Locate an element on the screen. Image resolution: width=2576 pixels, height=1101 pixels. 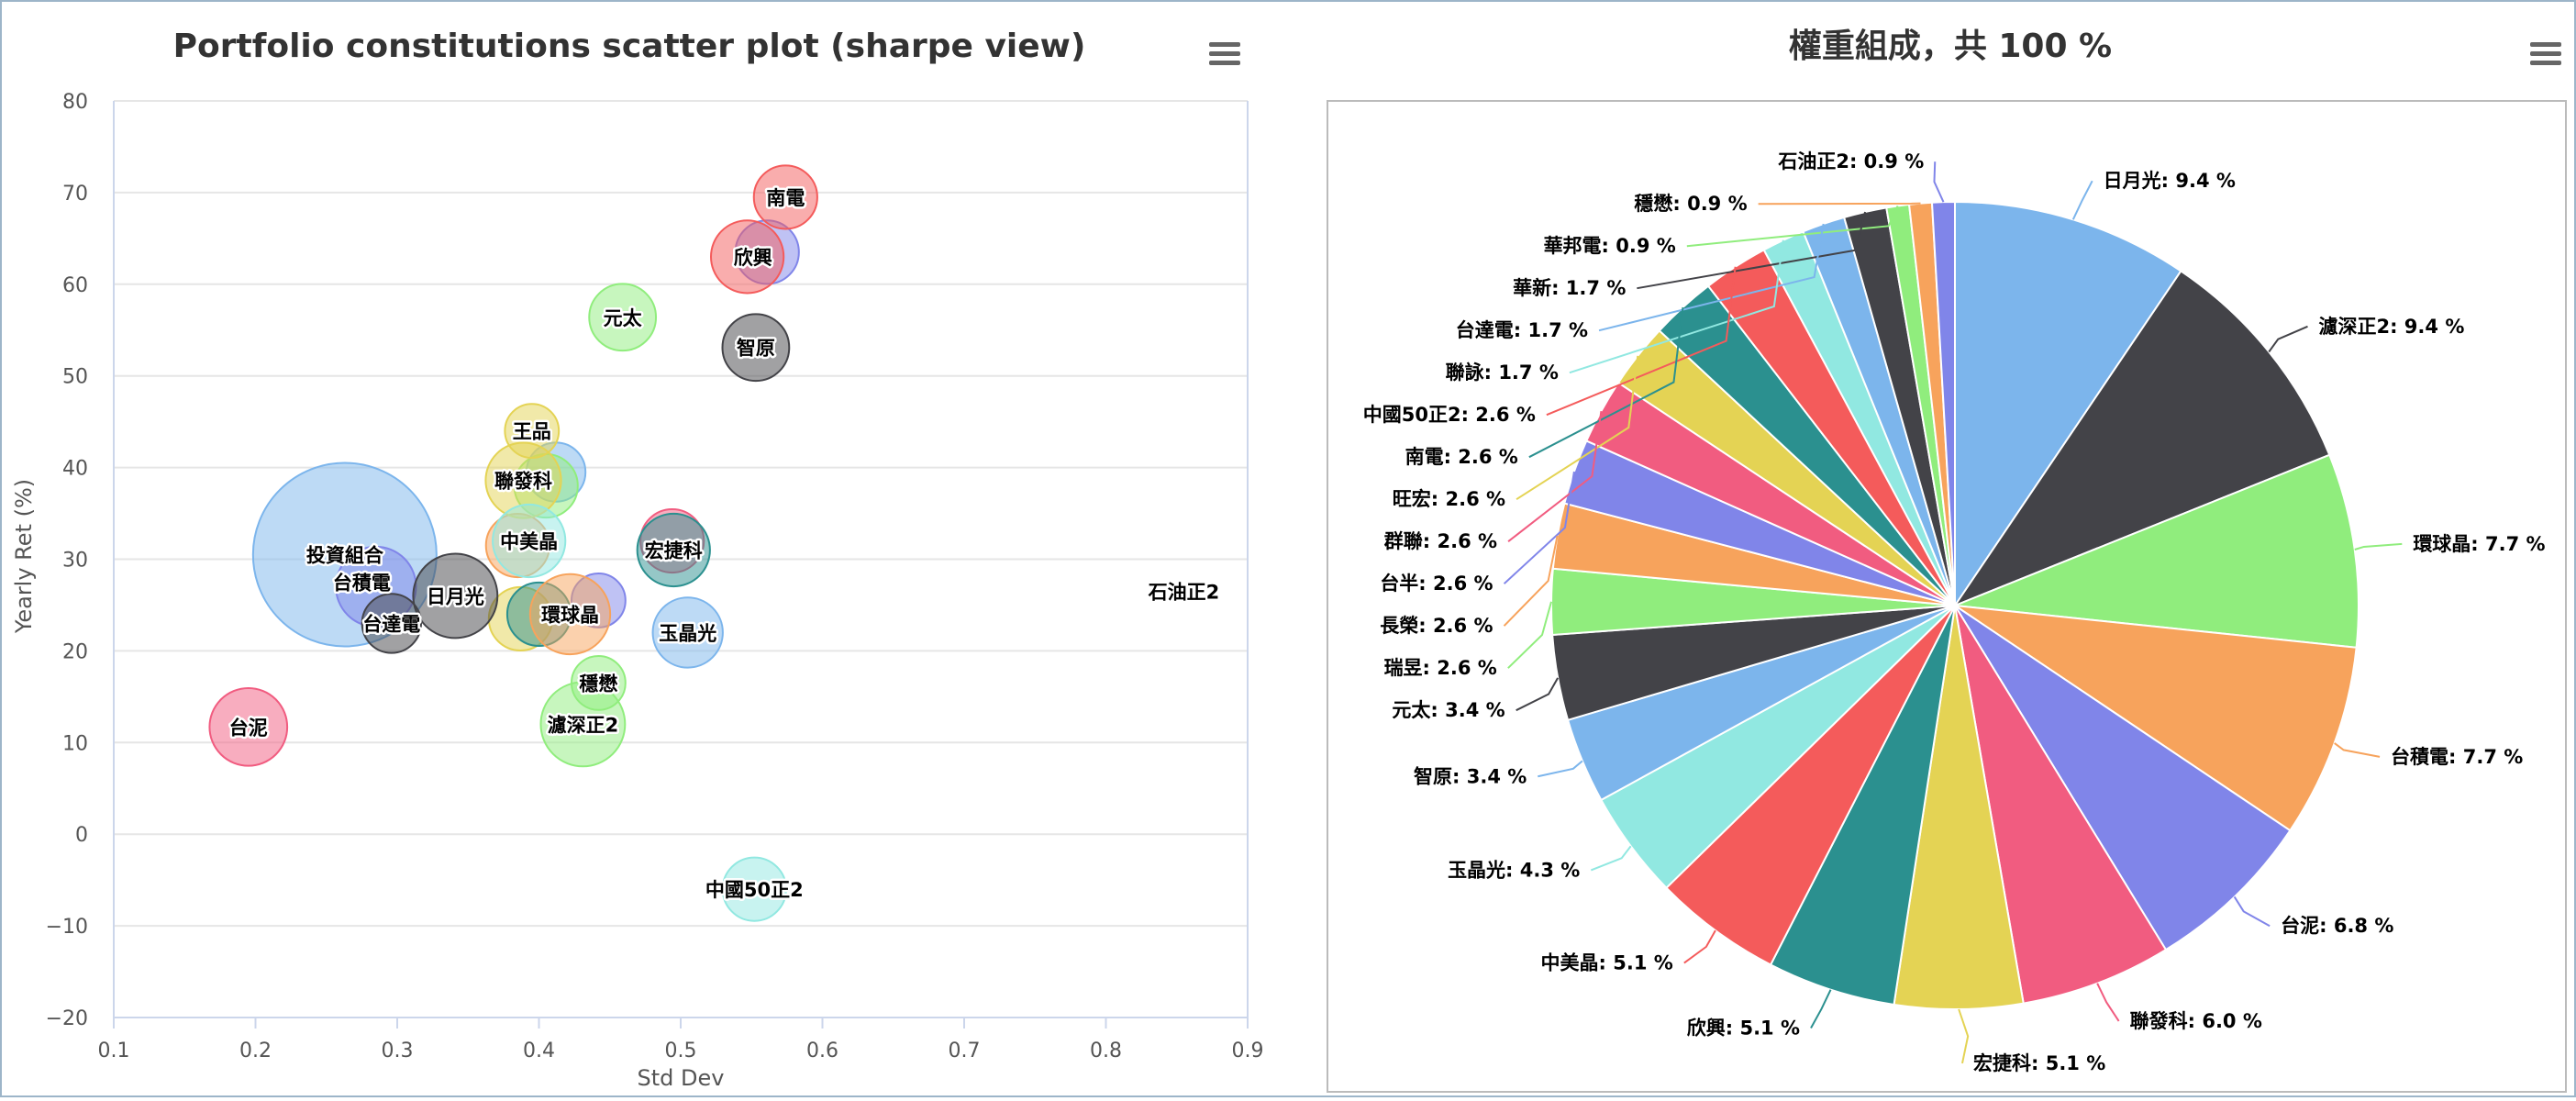
bubble-label: 台達電 is located at coordinates (391, 624).